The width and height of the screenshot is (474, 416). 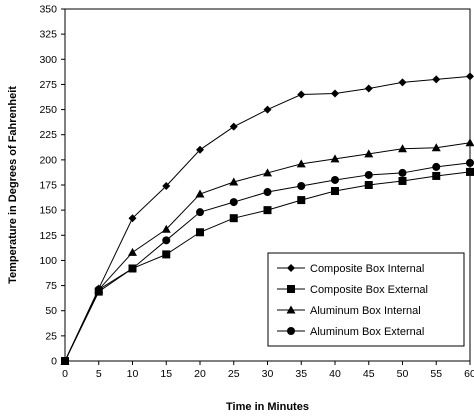 What do you see at coordinates (267, 407) in the screenshot?
I see `x-axis-title: Time in Minutes` at bounding box center [267, 407].